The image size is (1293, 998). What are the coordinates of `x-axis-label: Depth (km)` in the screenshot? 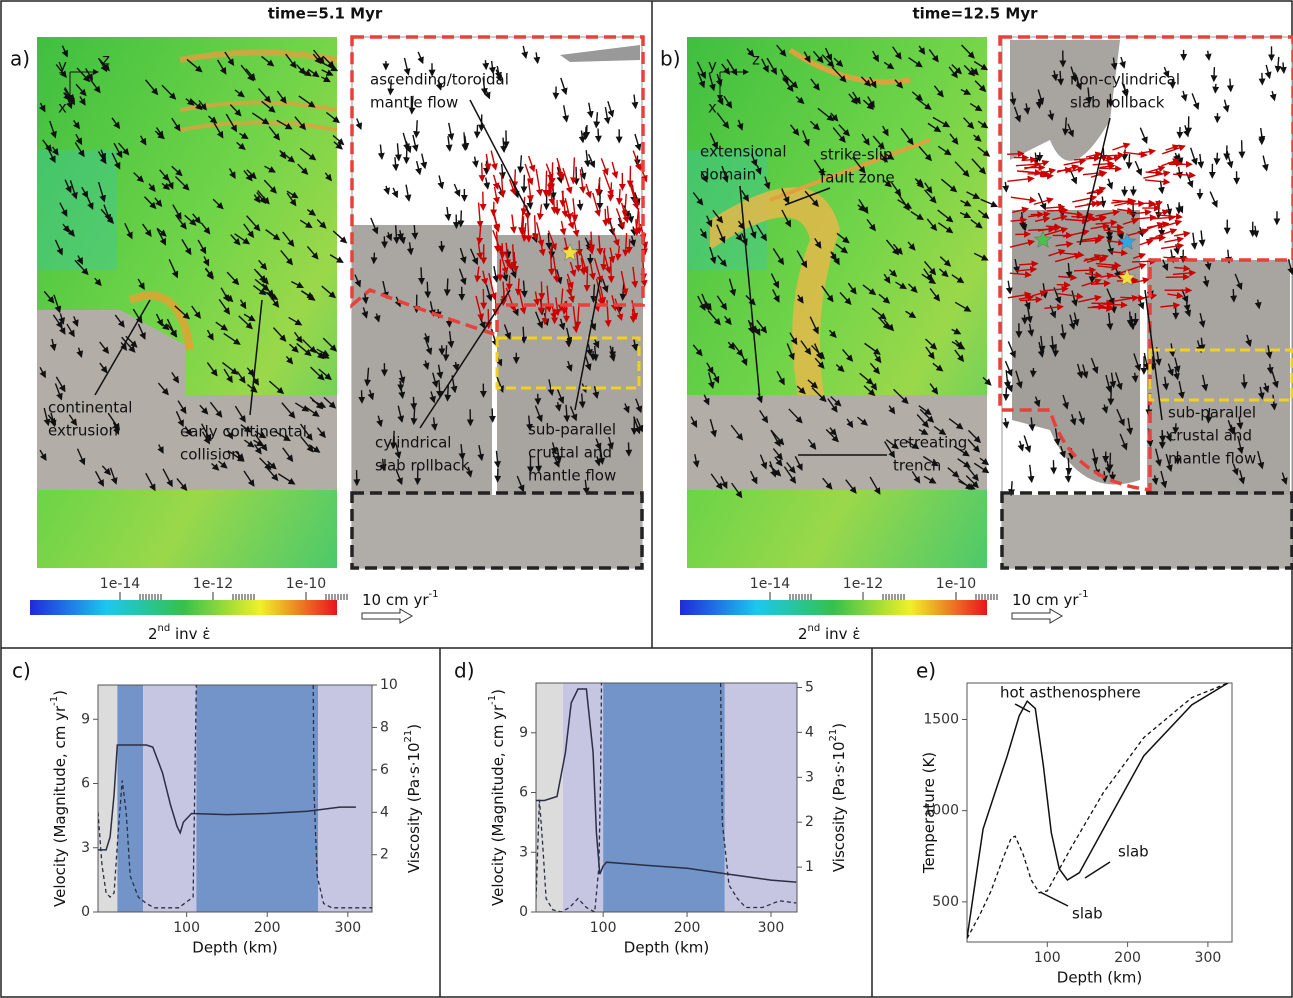 It's located at (234, 948).